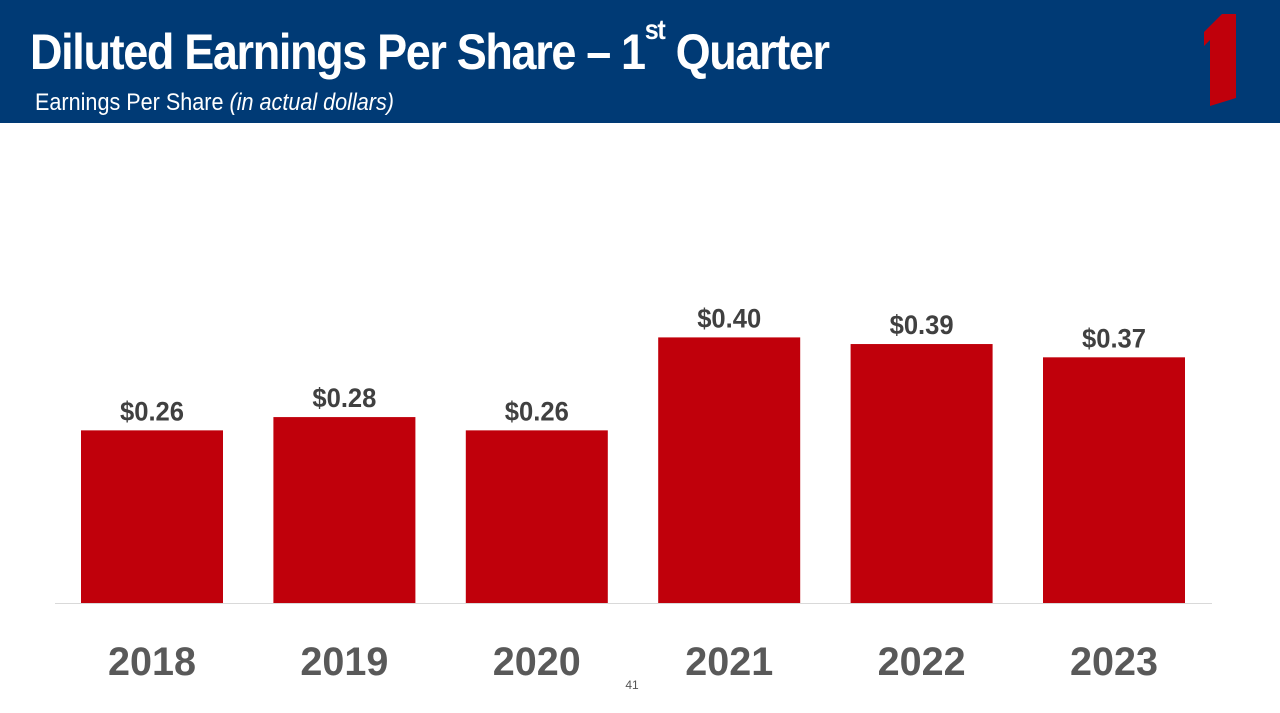 The image size is (1280, 713). What do you see at coordinates (152, 516) in the screenshot?
I see `bar-2018` at bounding box center [152, 516].